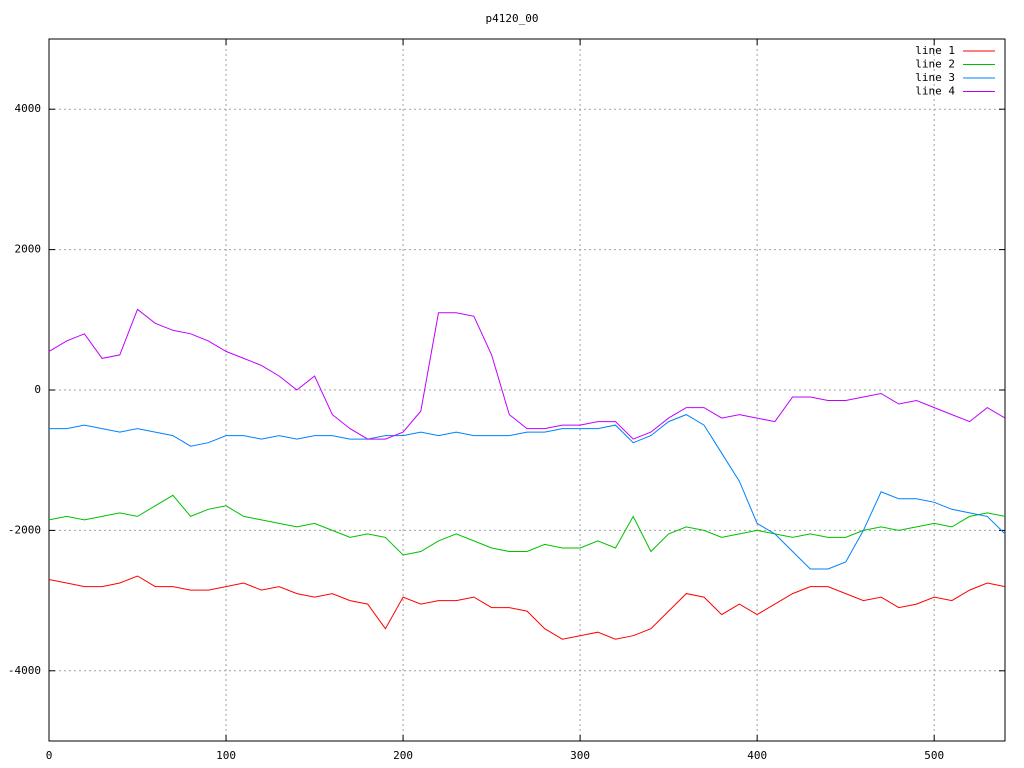 This screenshot has height=768, width=1024. What do you see at coordinates (757, 755) in the screenshot?
I see `x-tick-label: 400` at bounding box center [757, 755].